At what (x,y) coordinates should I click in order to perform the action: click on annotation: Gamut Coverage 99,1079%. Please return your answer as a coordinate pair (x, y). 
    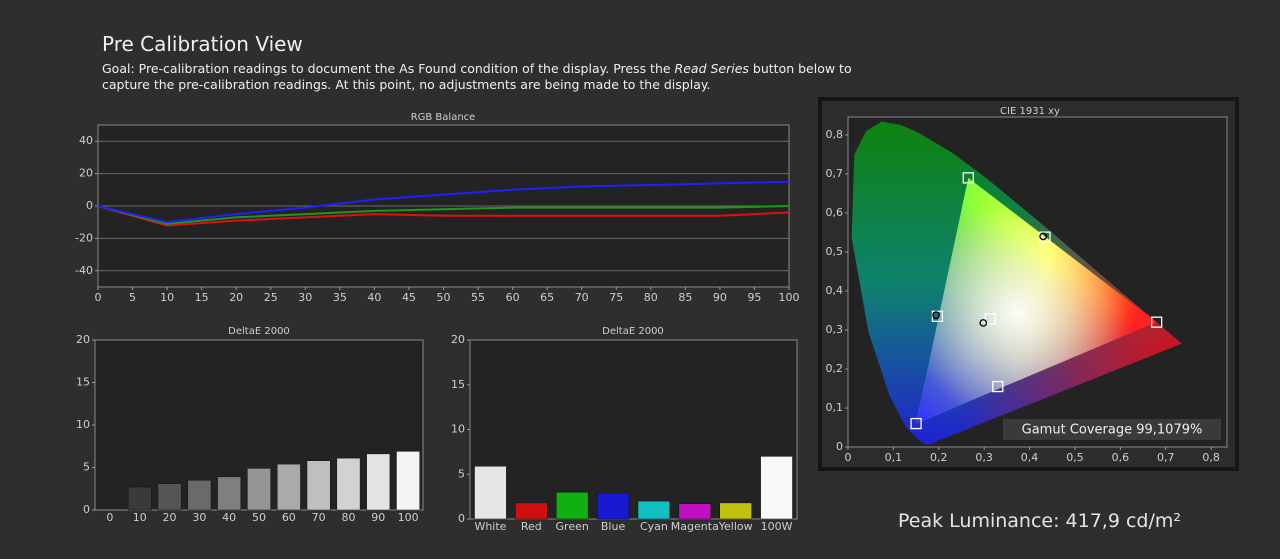
    Looking at the image, I should click on (1112, 430).